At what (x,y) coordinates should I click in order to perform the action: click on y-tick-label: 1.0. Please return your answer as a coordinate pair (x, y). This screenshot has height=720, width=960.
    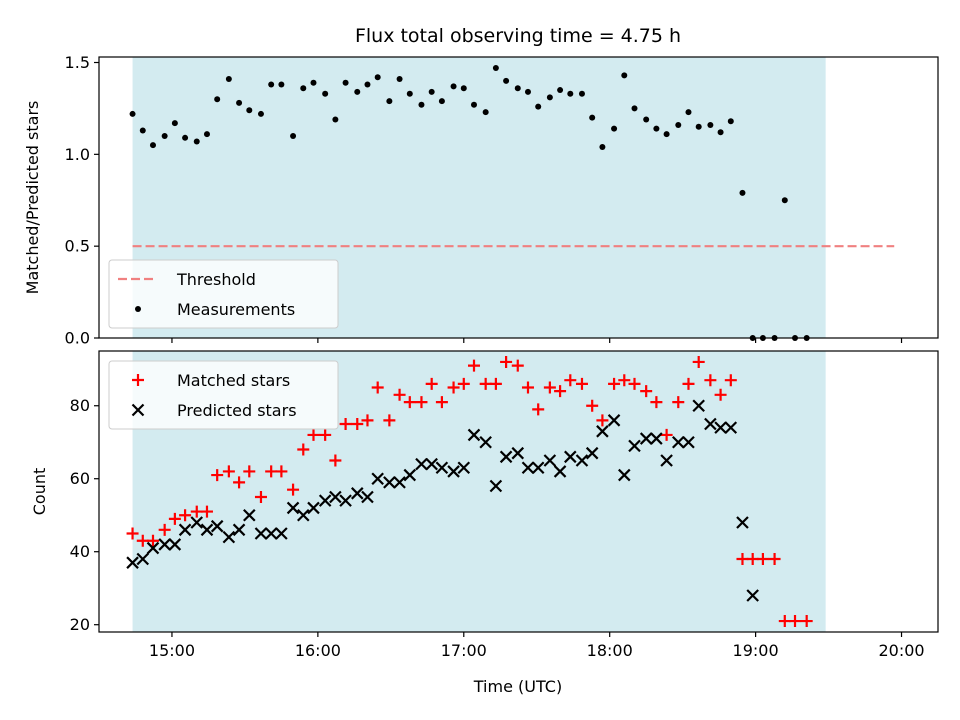
    Looking at the image, I should click on (77, 154).